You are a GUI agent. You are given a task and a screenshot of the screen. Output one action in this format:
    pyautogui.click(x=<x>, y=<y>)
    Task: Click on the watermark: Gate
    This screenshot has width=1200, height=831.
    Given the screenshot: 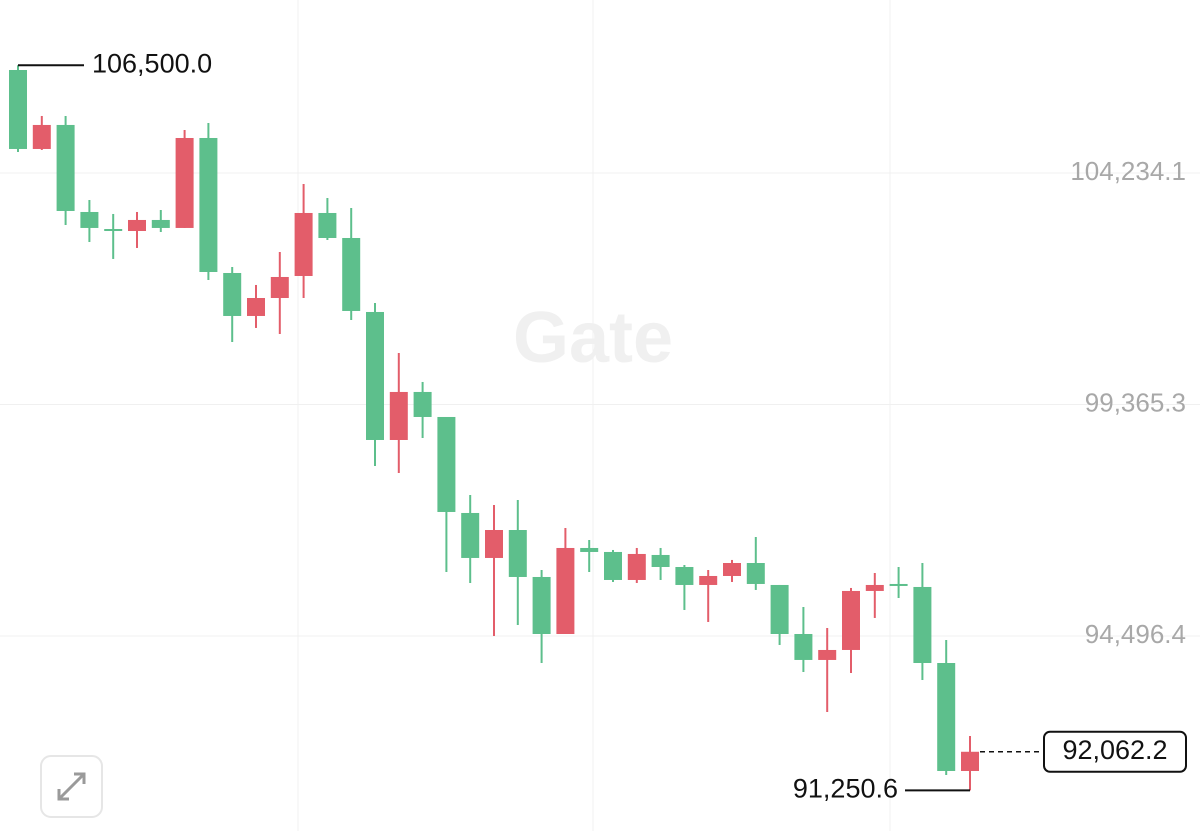 What is the action you would take?
    pyautogui.click(x=593, y=338)
    